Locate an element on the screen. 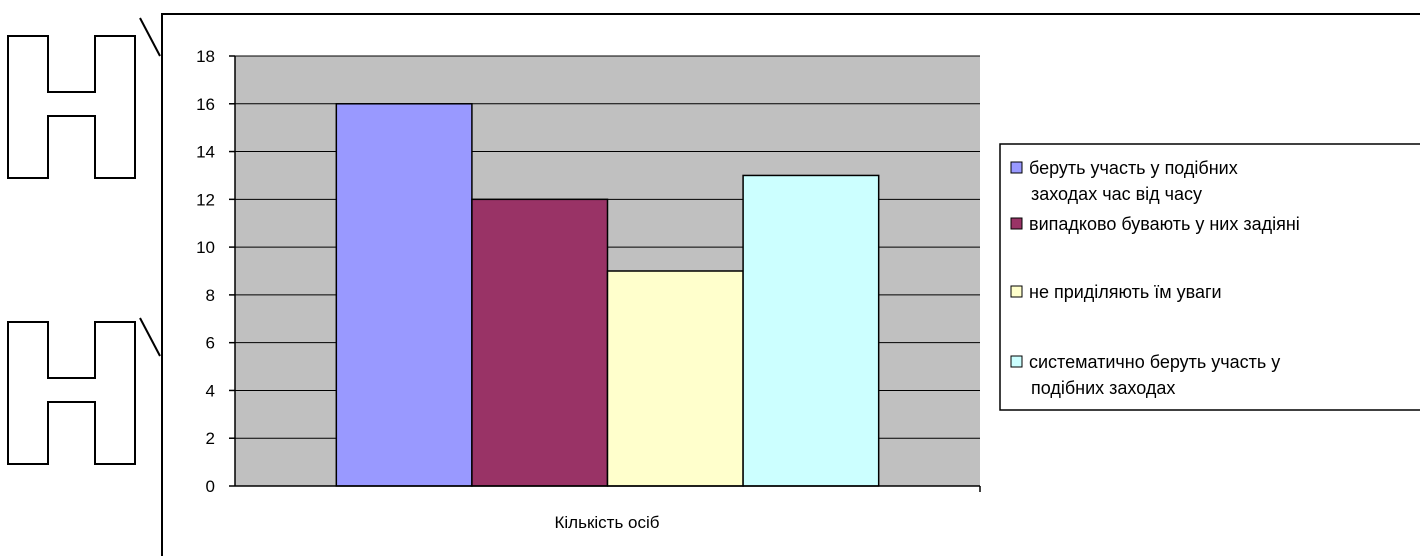  y-tick-label: 2 is located at coordinates (210, 438).